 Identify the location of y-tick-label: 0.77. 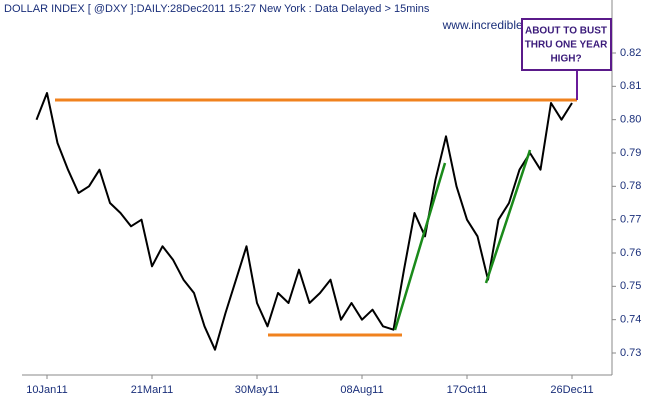
(630, 220).